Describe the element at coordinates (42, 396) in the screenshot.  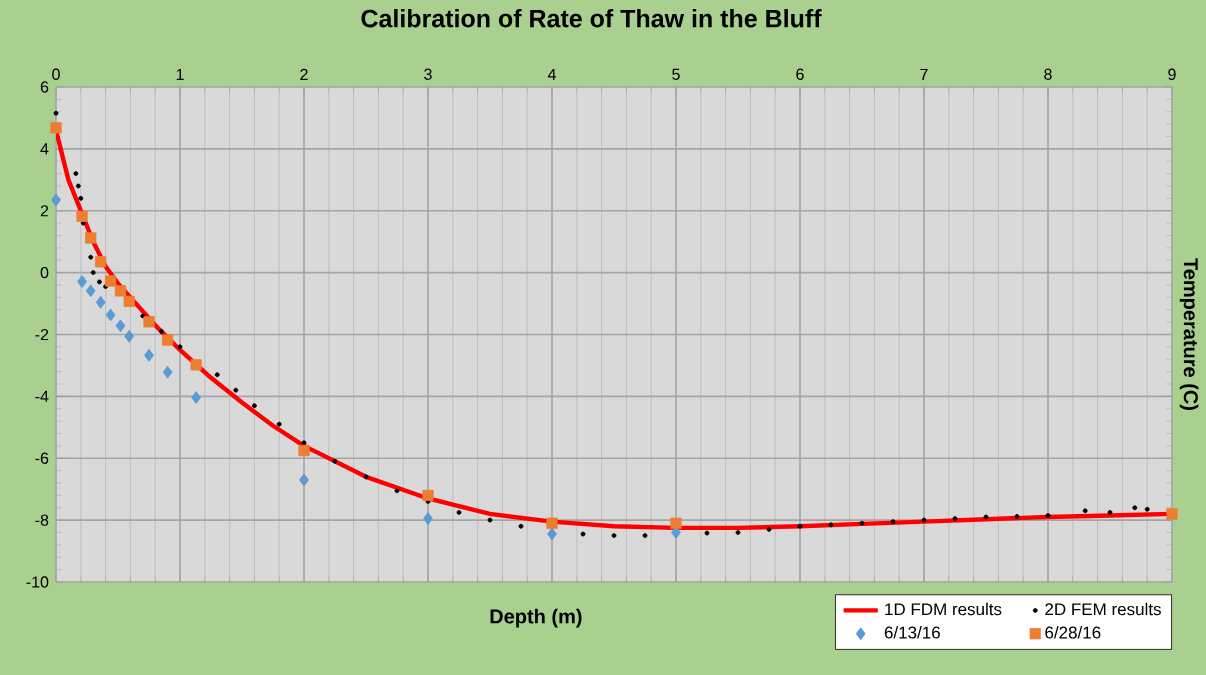
I see `y-tick-label: -4` at that location.